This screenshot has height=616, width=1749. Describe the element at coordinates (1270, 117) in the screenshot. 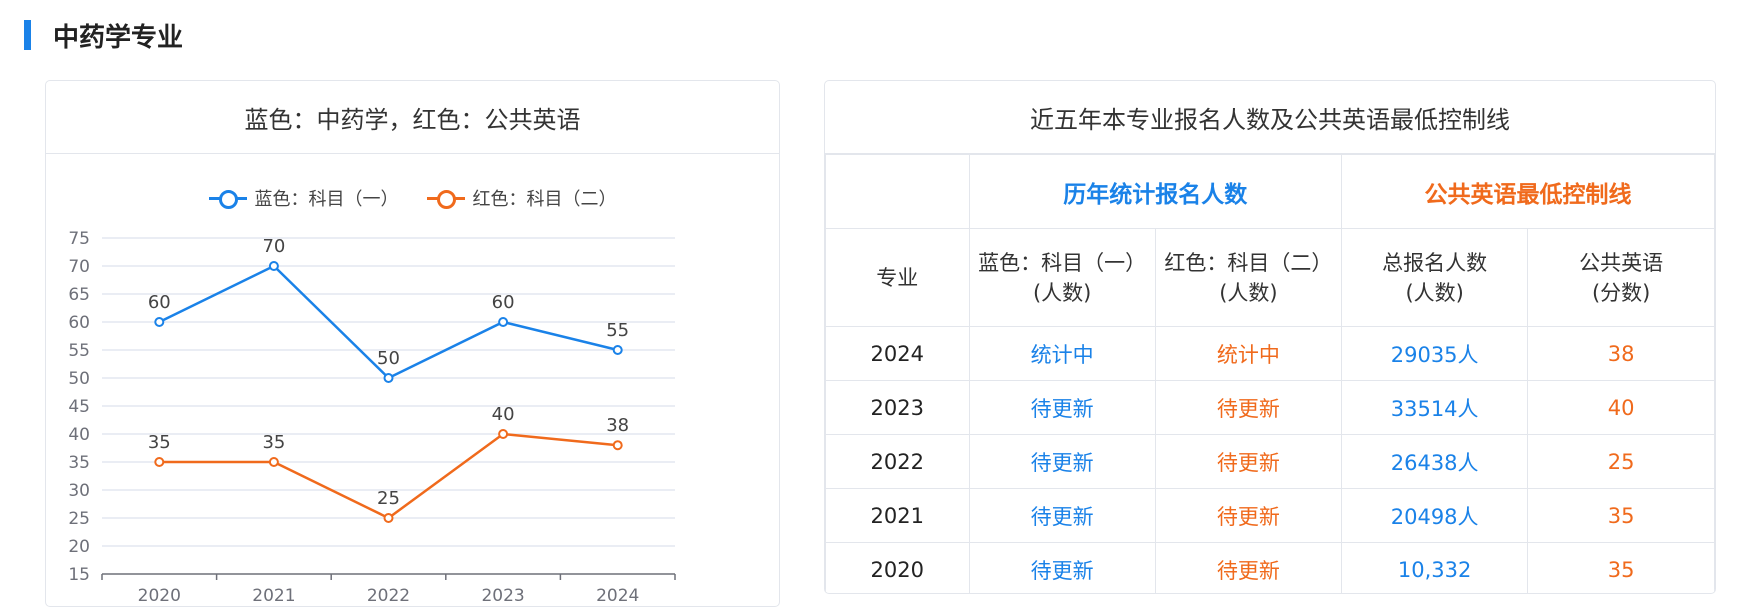

I see `table-card-title: 近五年本专业报名人数及公共英语最低控制线` at that location.